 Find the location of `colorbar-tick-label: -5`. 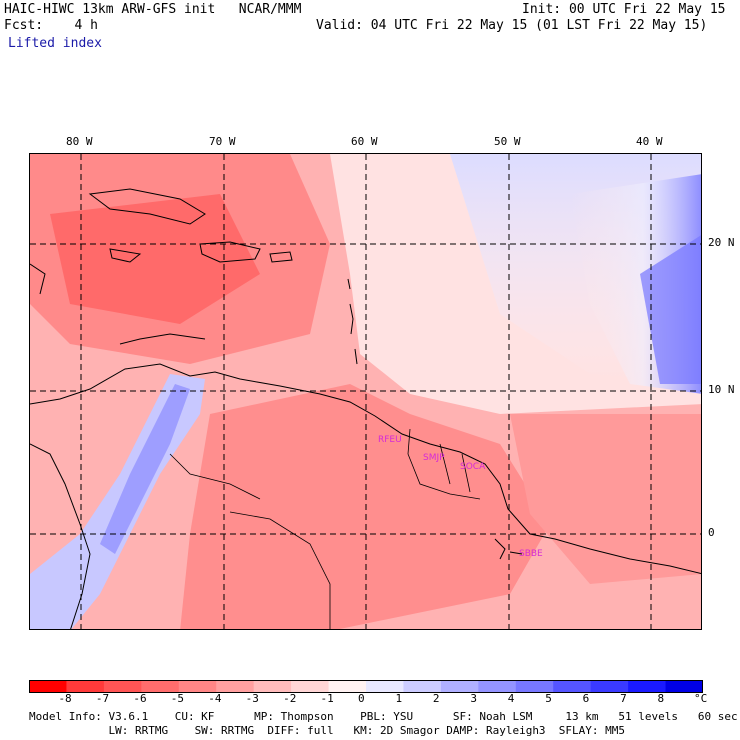

colorbar-tick-label: -5 is located at coordinates (177, 698).